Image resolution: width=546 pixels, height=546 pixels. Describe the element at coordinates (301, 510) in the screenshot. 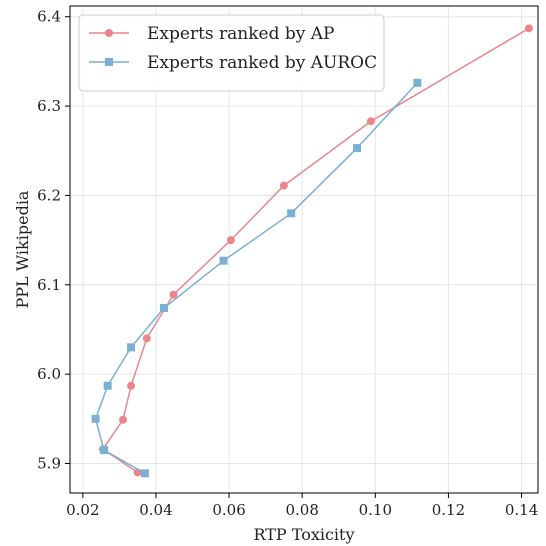

I see `x-tick-label: 0.08` at that location.